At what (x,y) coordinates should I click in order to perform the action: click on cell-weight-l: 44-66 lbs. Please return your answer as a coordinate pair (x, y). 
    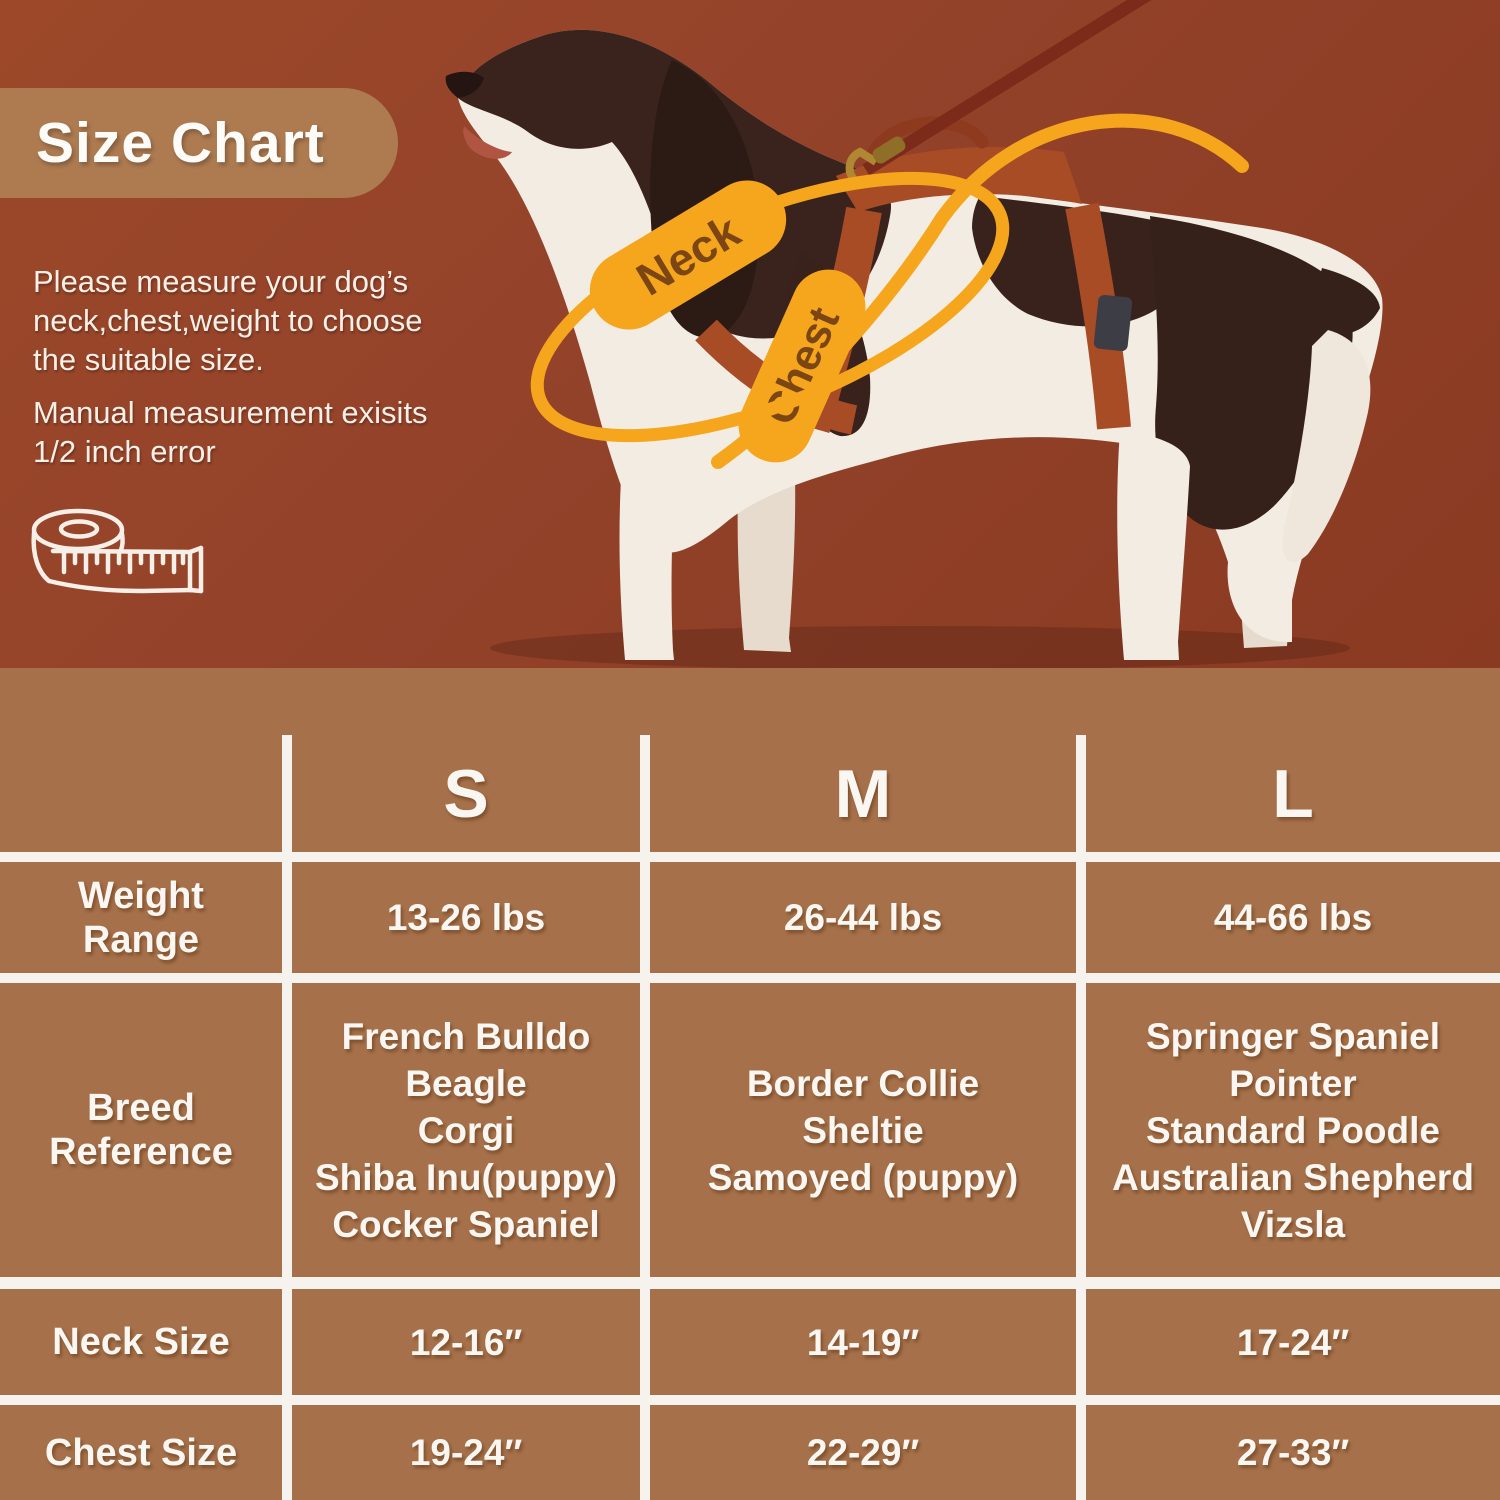
    Looking at the image, I should click on (1293, 917).